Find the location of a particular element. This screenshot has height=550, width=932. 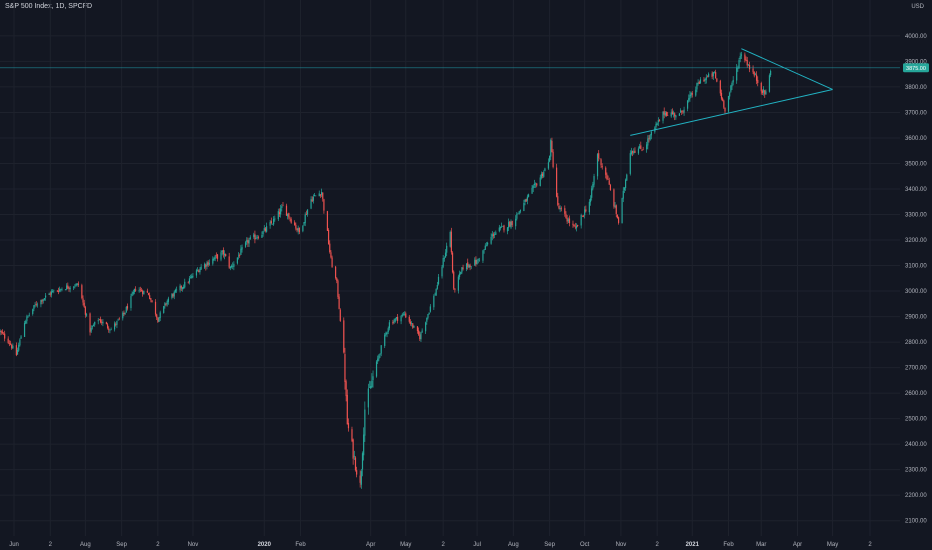

price-tick-label: 3000.00 is located at coordinates (916, 292).